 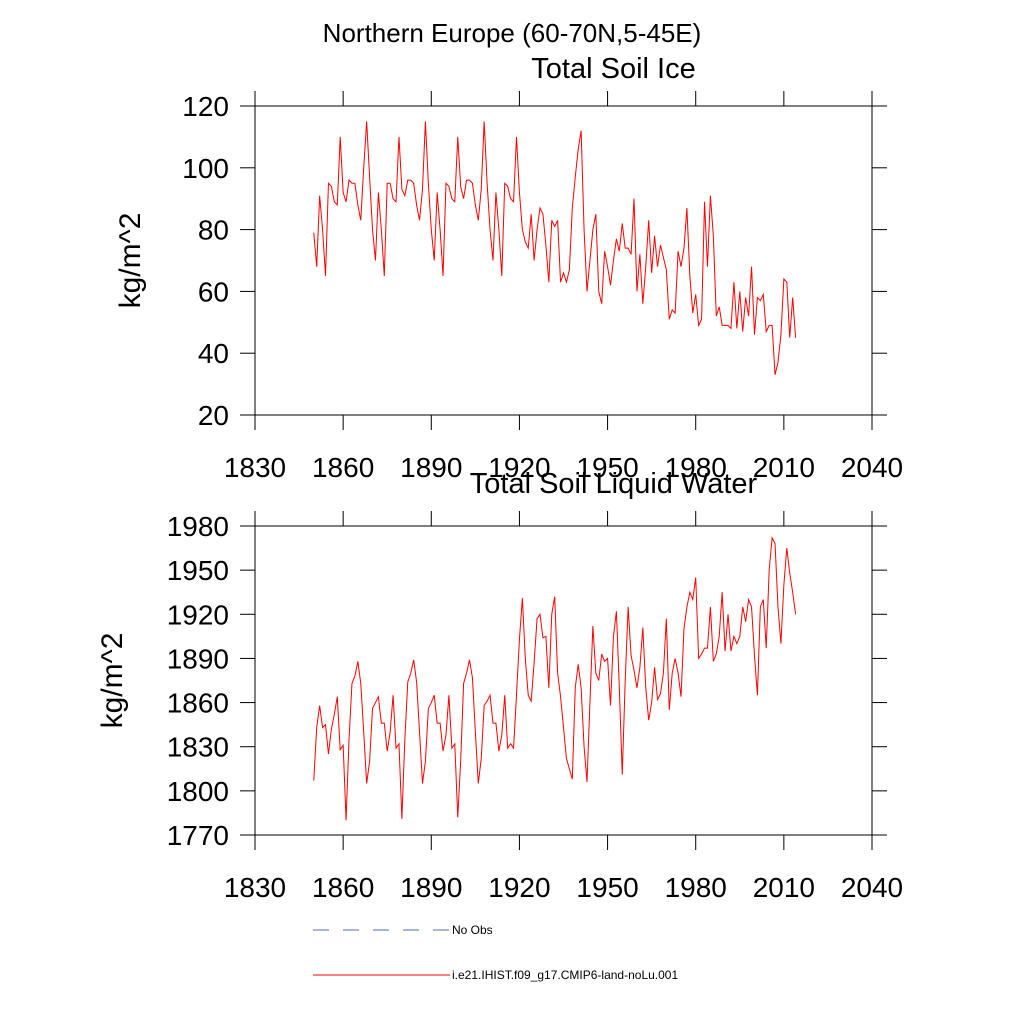 I want to click on legend-label: i.e21.IHIST.f09_g17.CMIP6-land-noLu.001, so click(x=565, y=975).